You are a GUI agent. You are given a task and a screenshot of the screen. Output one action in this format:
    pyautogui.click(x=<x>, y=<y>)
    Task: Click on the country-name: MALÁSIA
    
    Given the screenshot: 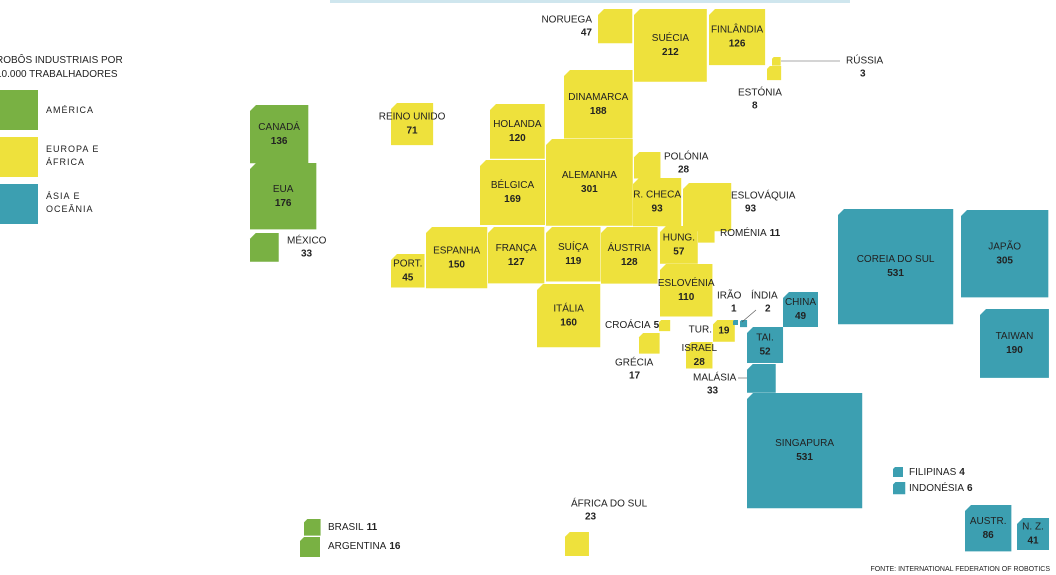 What is the action you would take?
    pyautogui.click(x=715, y=377)
    